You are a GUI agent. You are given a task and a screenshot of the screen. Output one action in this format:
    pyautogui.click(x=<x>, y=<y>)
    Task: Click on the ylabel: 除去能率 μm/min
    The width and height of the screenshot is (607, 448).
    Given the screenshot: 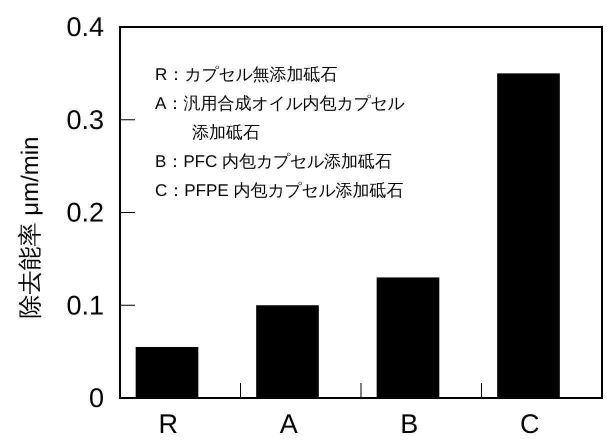 What is the action you would take?
    pyautogui.click(x=30, y=227)
    